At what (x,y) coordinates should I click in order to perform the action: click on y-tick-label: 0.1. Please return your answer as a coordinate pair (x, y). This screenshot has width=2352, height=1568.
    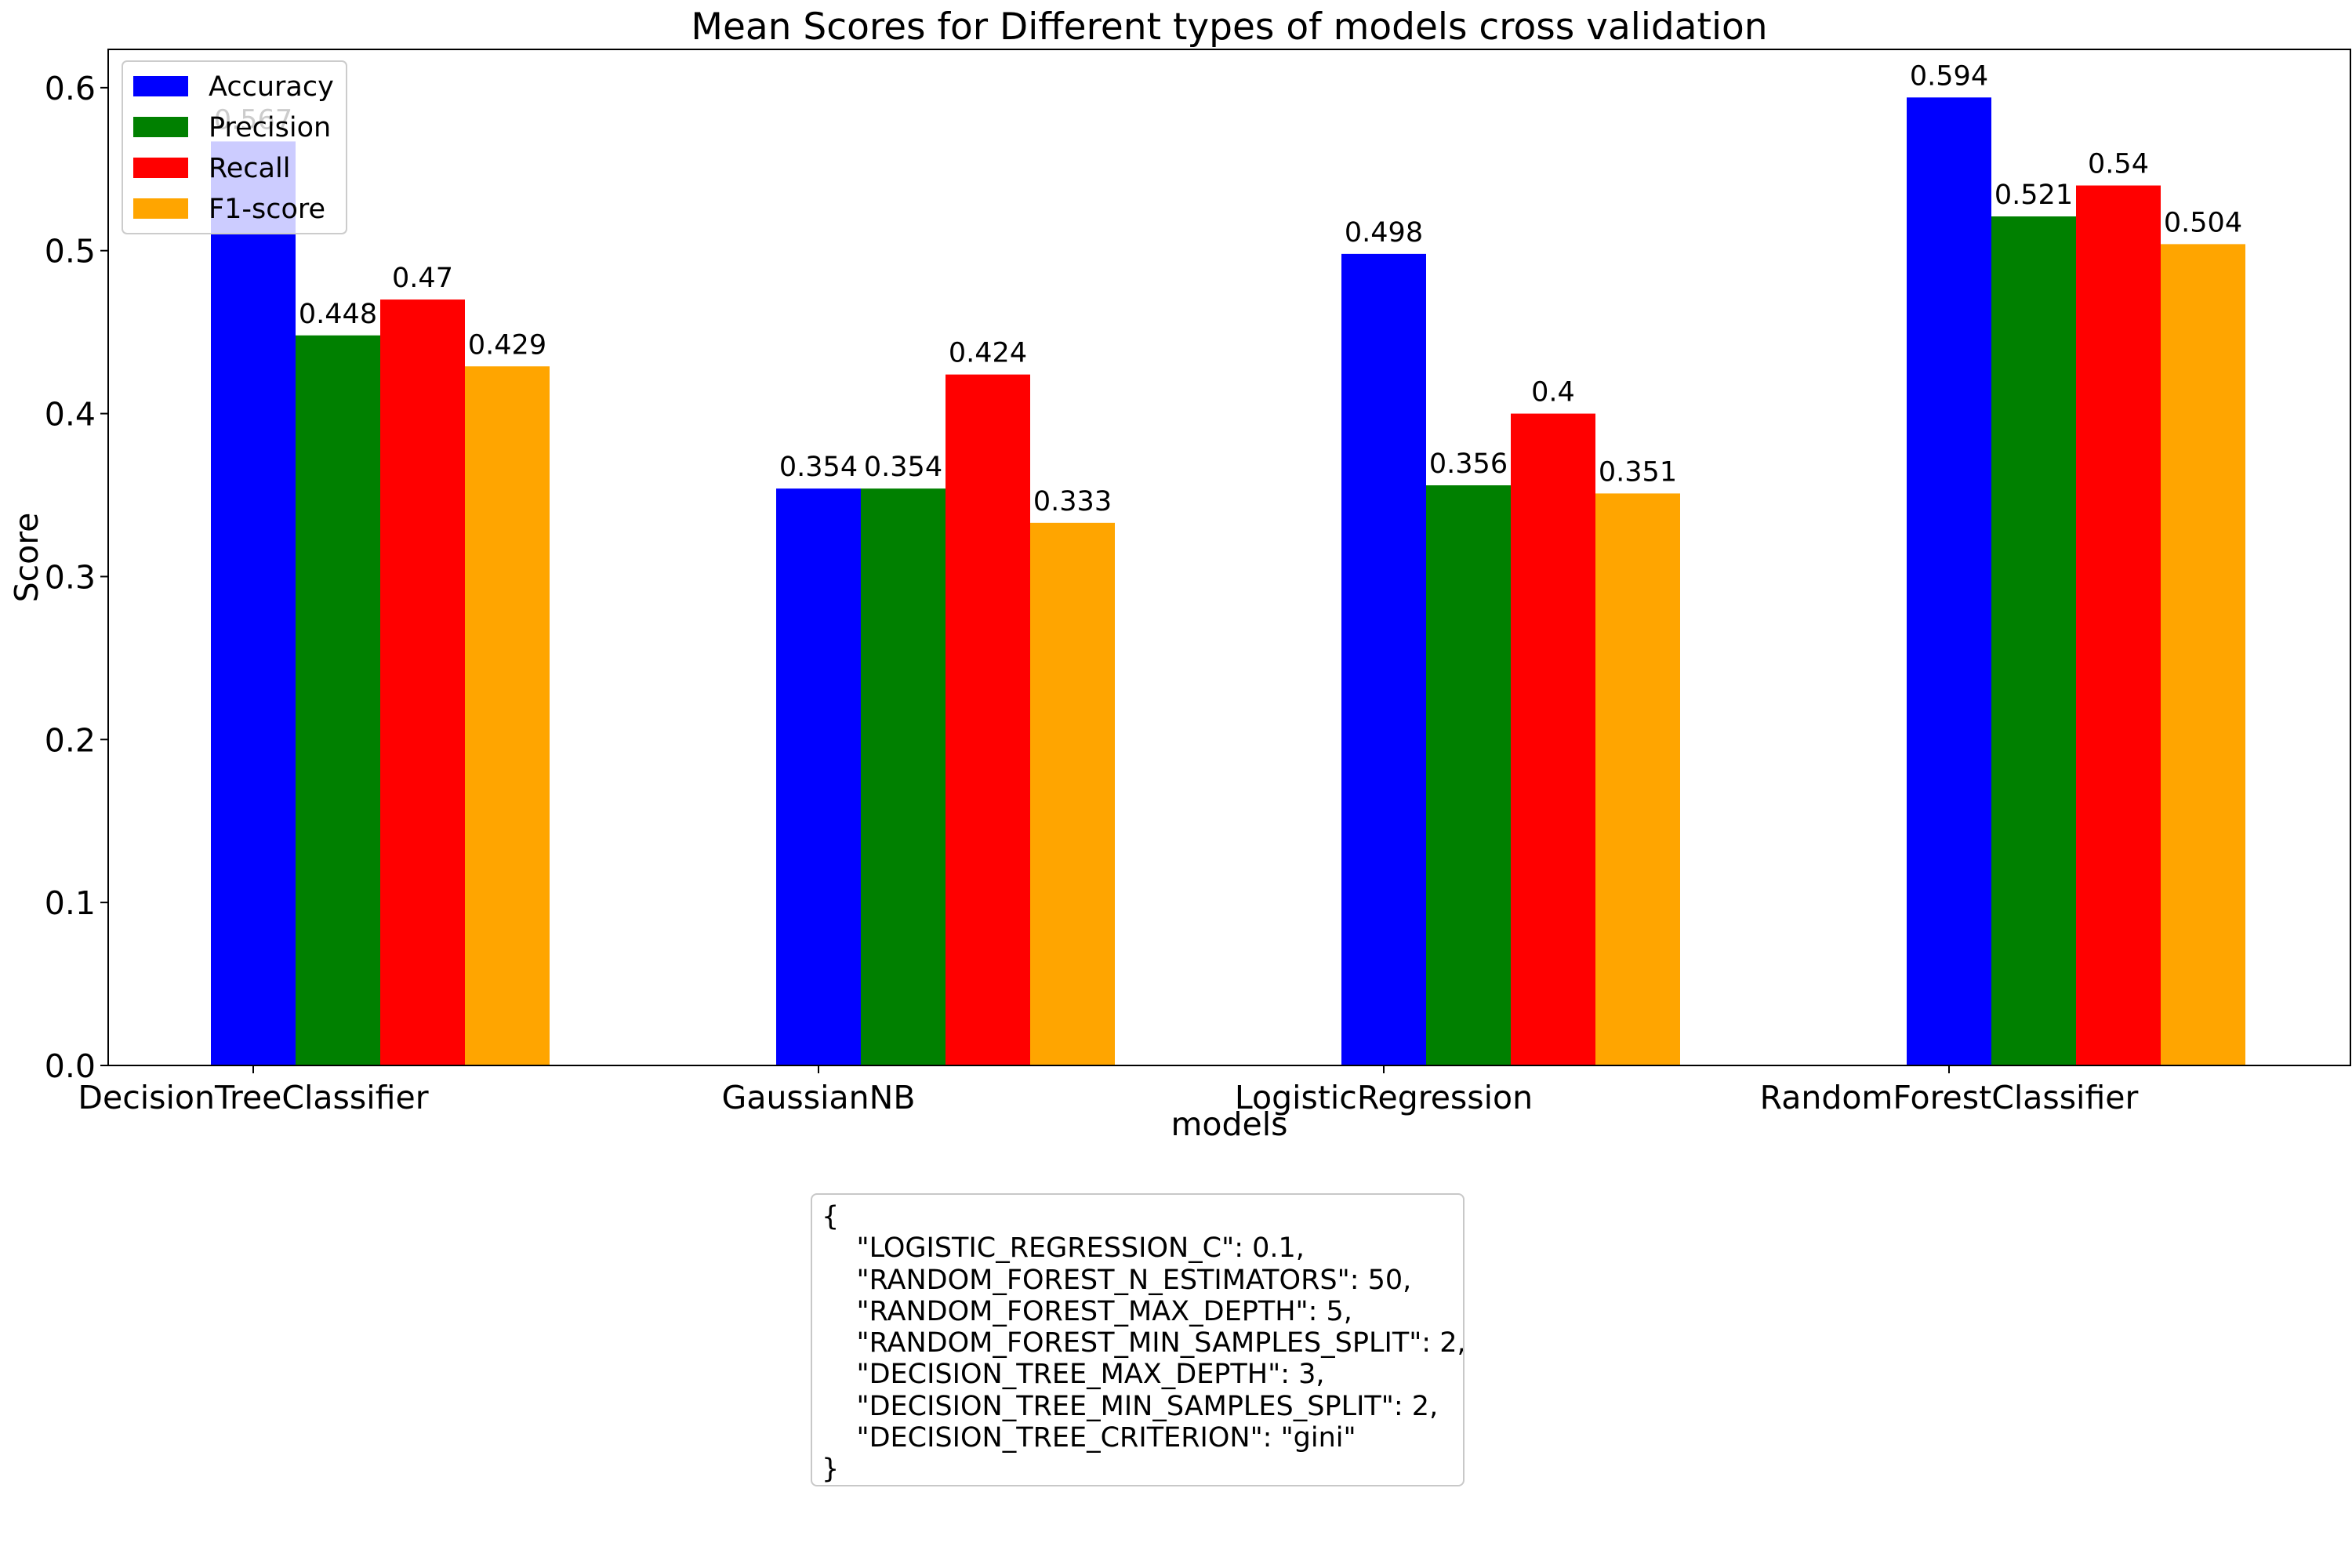
    Looking at the image, I should click on (70, 903).